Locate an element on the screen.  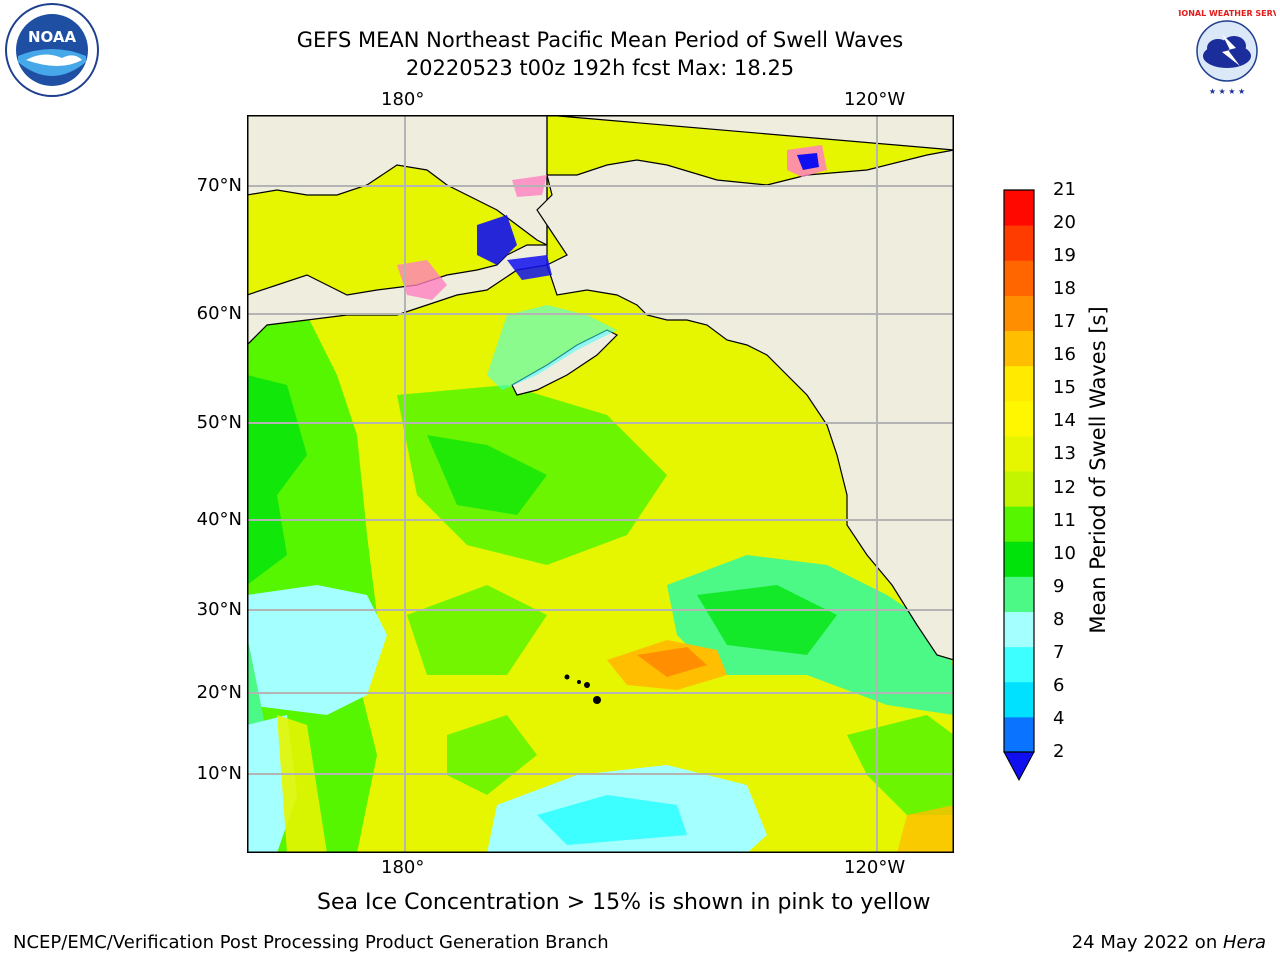
nws-logo-text: NATIONAL WEATHER SERVICE is located at coordinates (1227, 13).